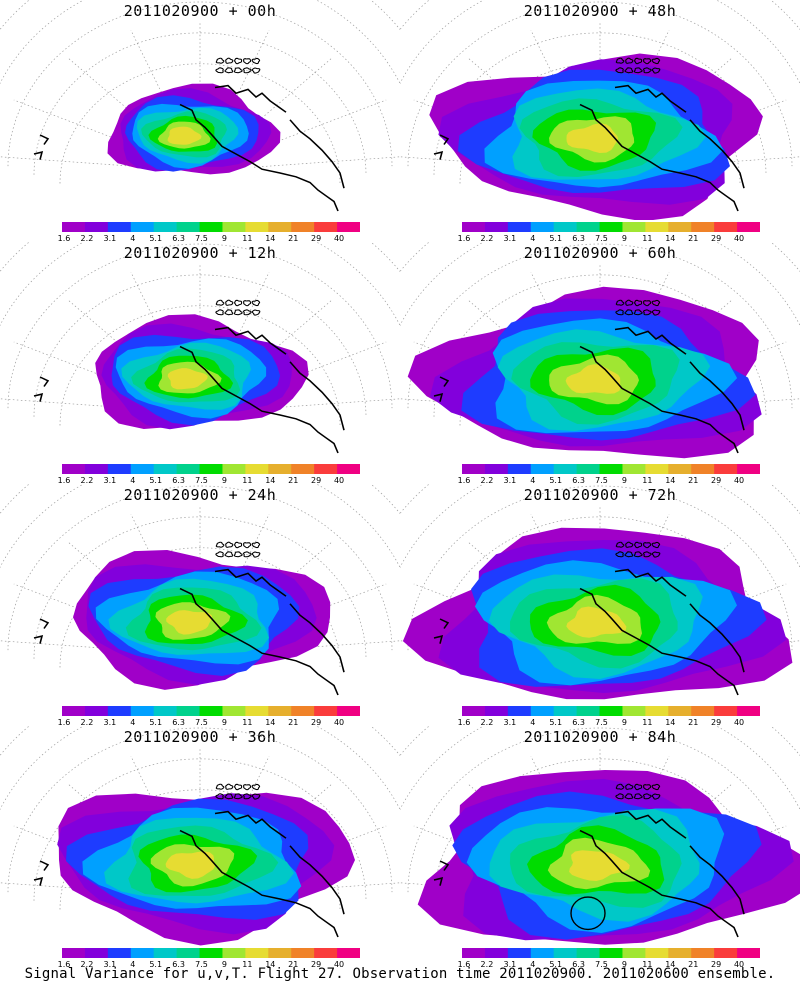 This screenshot has height=1000, width=800. What do you see at coordinates (600, 737) in the screenshot?
I see `panel-title: 2011020900 + 84h` at bounding box center [600, 737].